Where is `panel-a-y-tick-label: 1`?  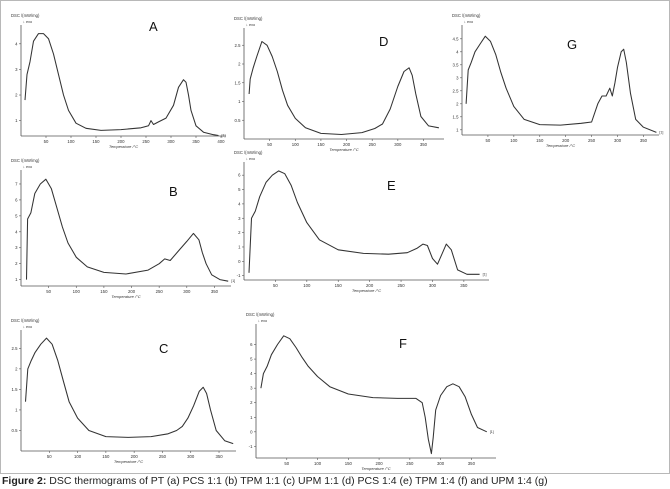
panel-a-y-tick-label: 1 is located at coordinates (16, 120).